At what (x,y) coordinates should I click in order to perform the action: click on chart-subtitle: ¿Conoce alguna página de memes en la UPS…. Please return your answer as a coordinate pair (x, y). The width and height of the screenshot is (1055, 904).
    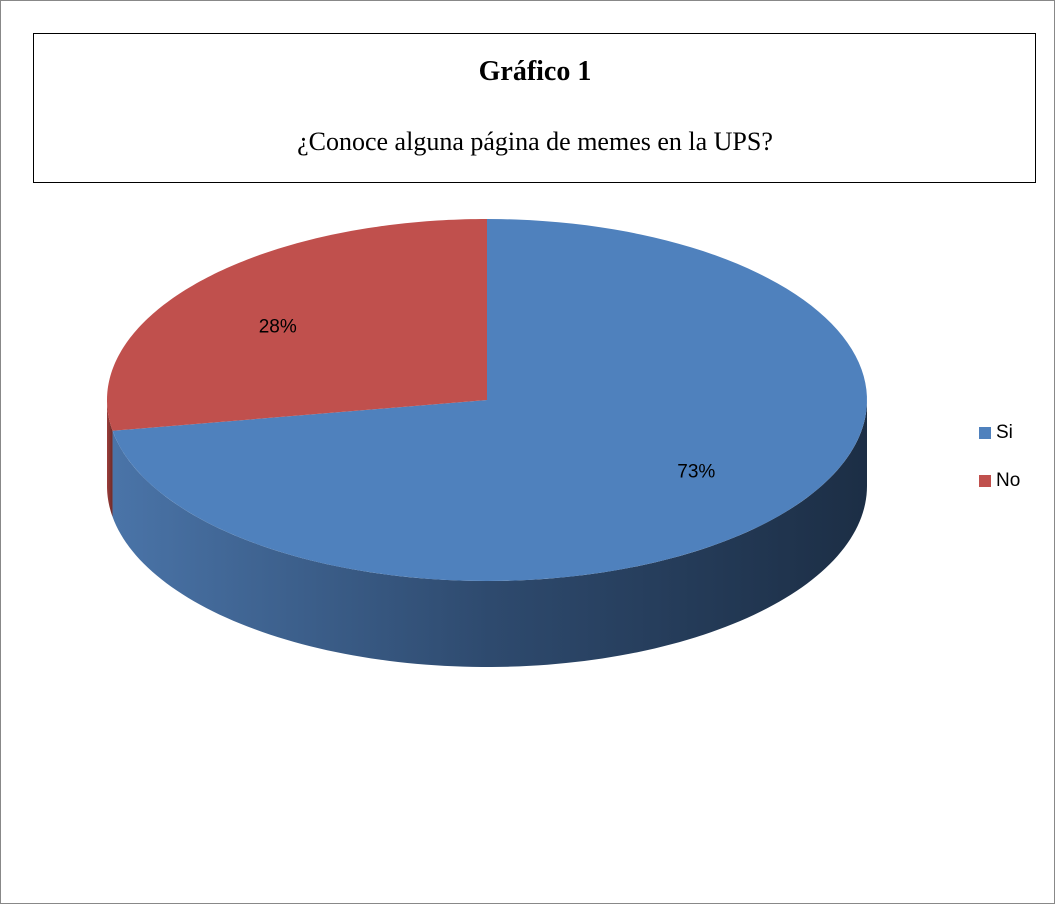
    Looking at the image, I should click on (535, 141).